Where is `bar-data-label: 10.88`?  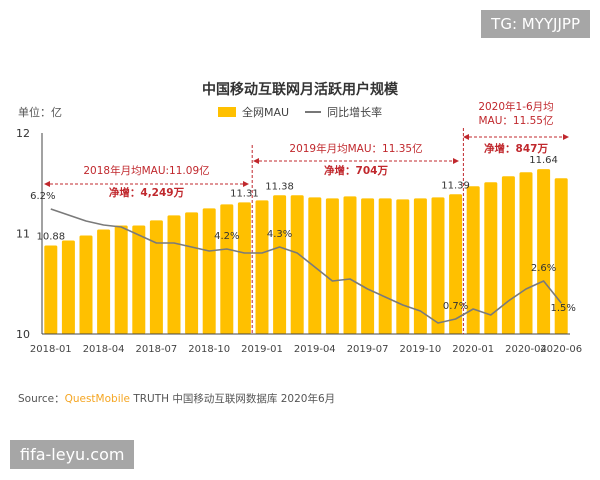 bar-data-label: 10.88 is located at coordinates (50, 237).